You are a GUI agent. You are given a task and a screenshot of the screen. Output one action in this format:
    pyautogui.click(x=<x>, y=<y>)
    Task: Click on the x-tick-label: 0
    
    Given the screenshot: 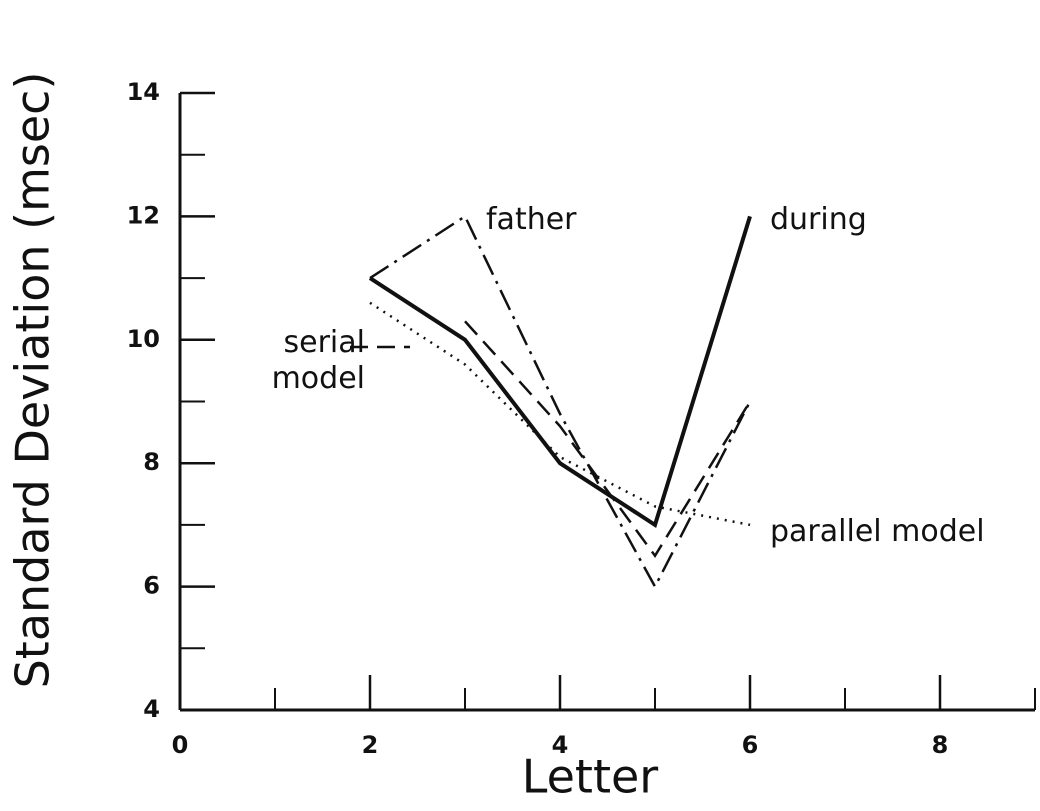 What is the action you would take?
    pyautogui.click(x=180, y=745)
    